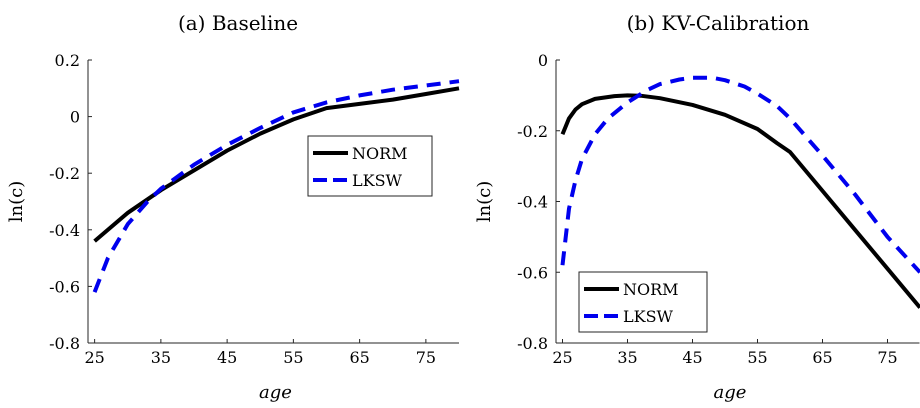 This screenshot has width=920, height=408. Describe the element at coordinates (67, 60) in the screenshot. I see `y-tick-label: 0.2` at that location.